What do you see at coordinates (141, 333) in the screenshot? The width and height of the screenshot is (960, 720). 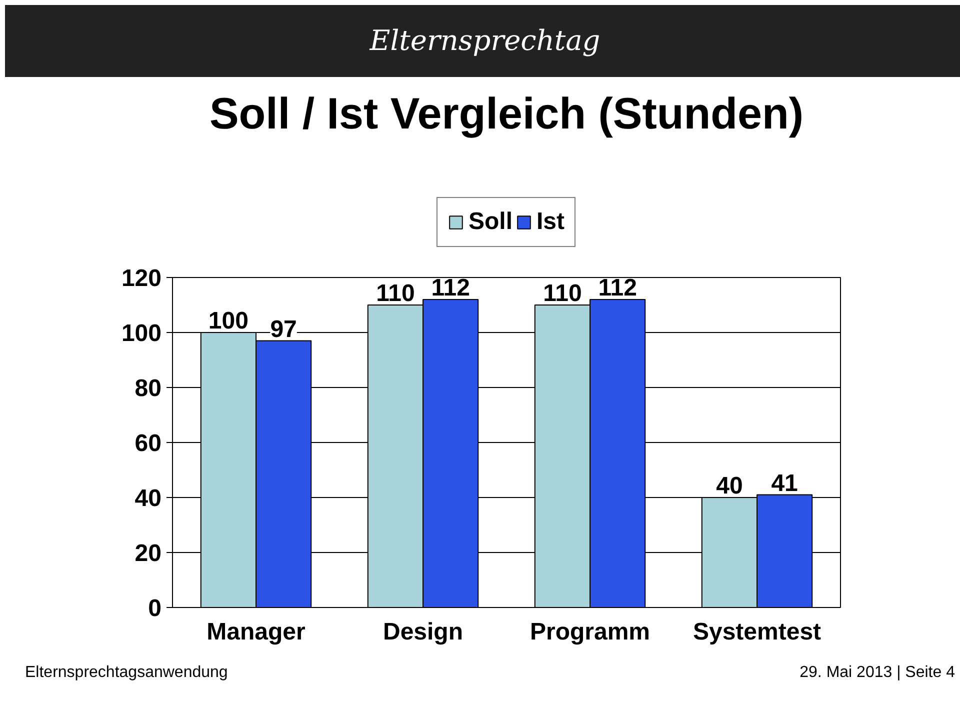 I see `y-tick-label: 100` at bounding box center [141, 333].